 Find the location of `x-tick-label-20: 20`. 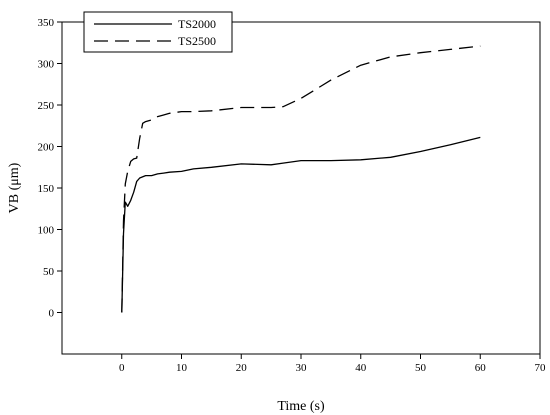

x-tick-label-20: 20 is located at coordinates (242, 368).